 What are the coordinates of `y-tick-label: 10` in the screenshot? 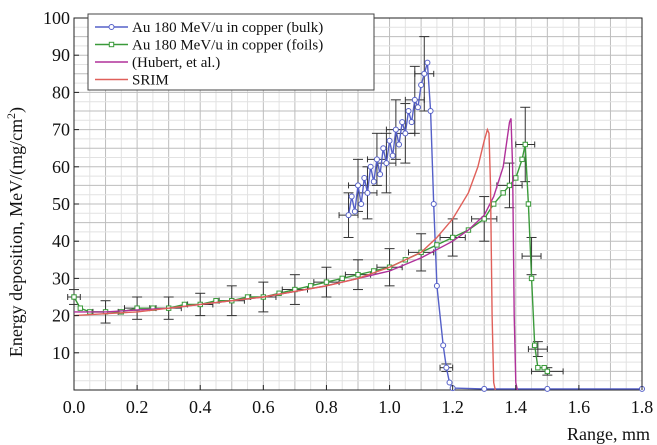 It's located at (61, 353).